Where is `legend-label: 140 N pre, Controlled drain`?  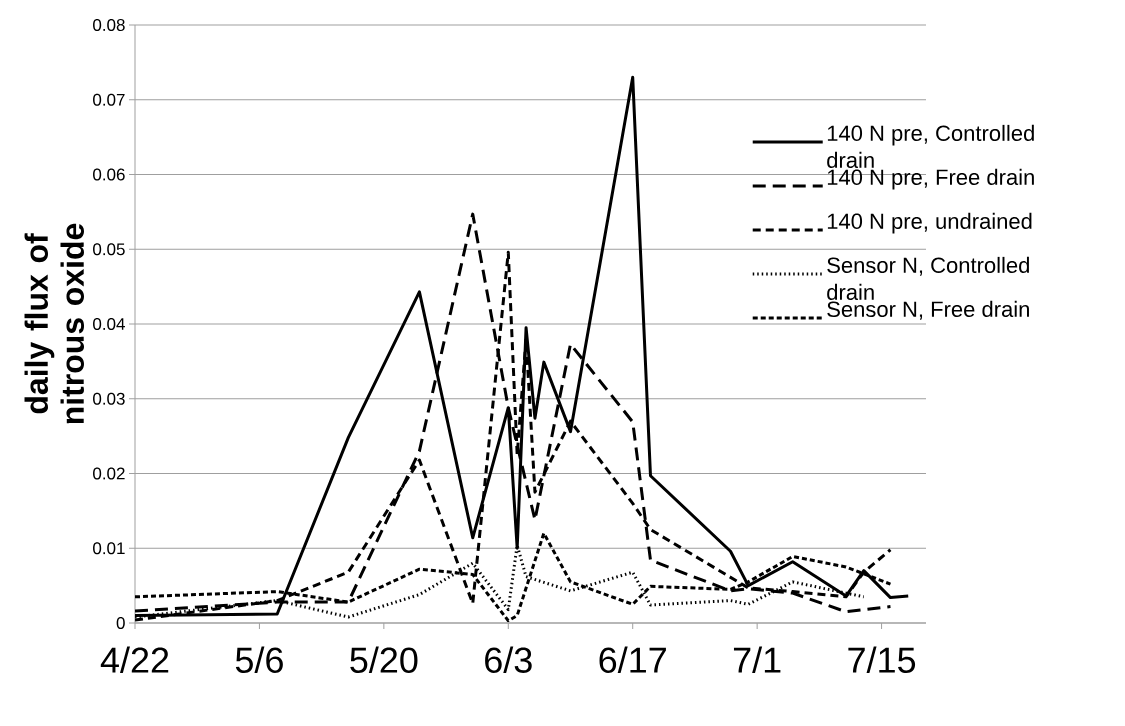 legend-label: 140 N pre, Controlled drain is located at coordinates (930, 146).